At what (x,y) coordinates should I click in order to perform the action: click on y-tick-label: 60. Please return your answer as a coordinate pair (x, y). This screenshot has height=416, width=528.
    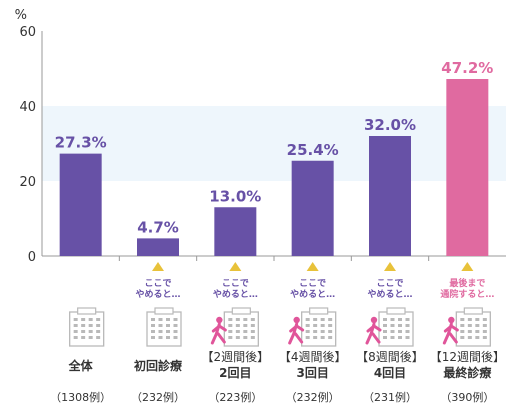
    Looking at the image, I should click on (27, 32).